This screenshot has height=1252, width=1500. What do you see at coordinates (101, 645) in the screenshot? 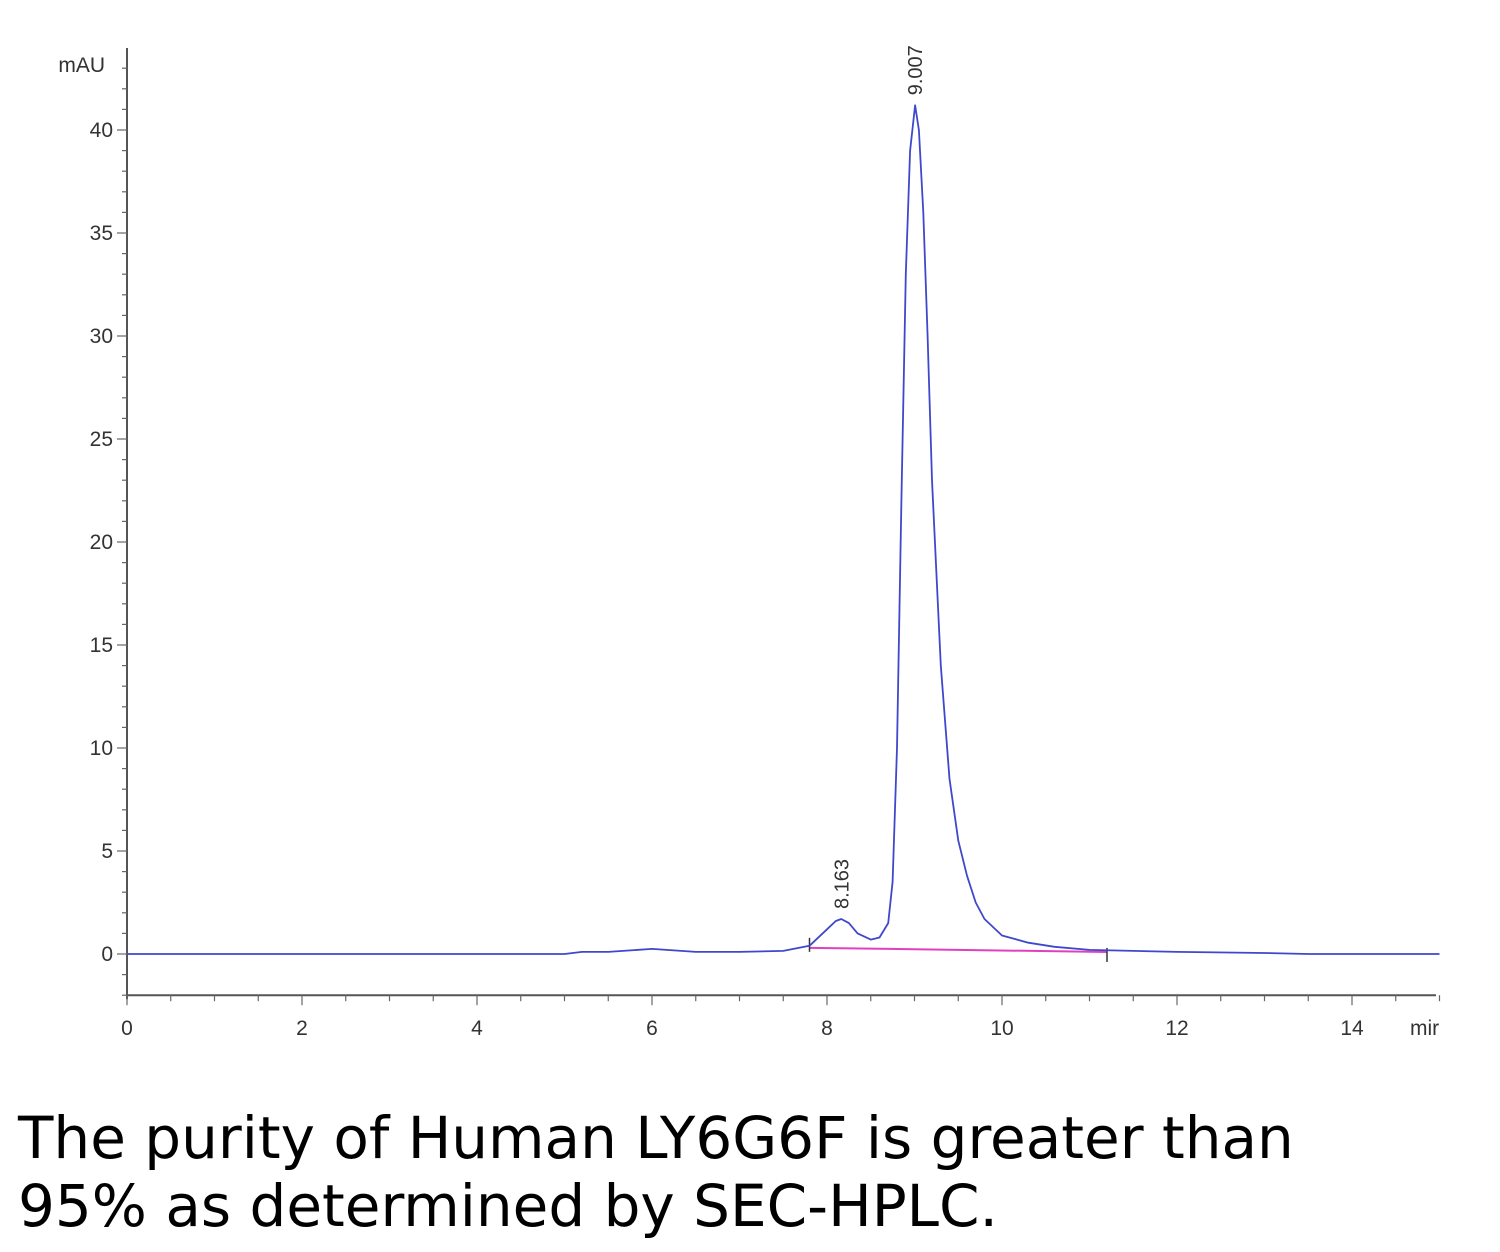
I see `y-tick-label: 15` at bounding box center [101, 645].